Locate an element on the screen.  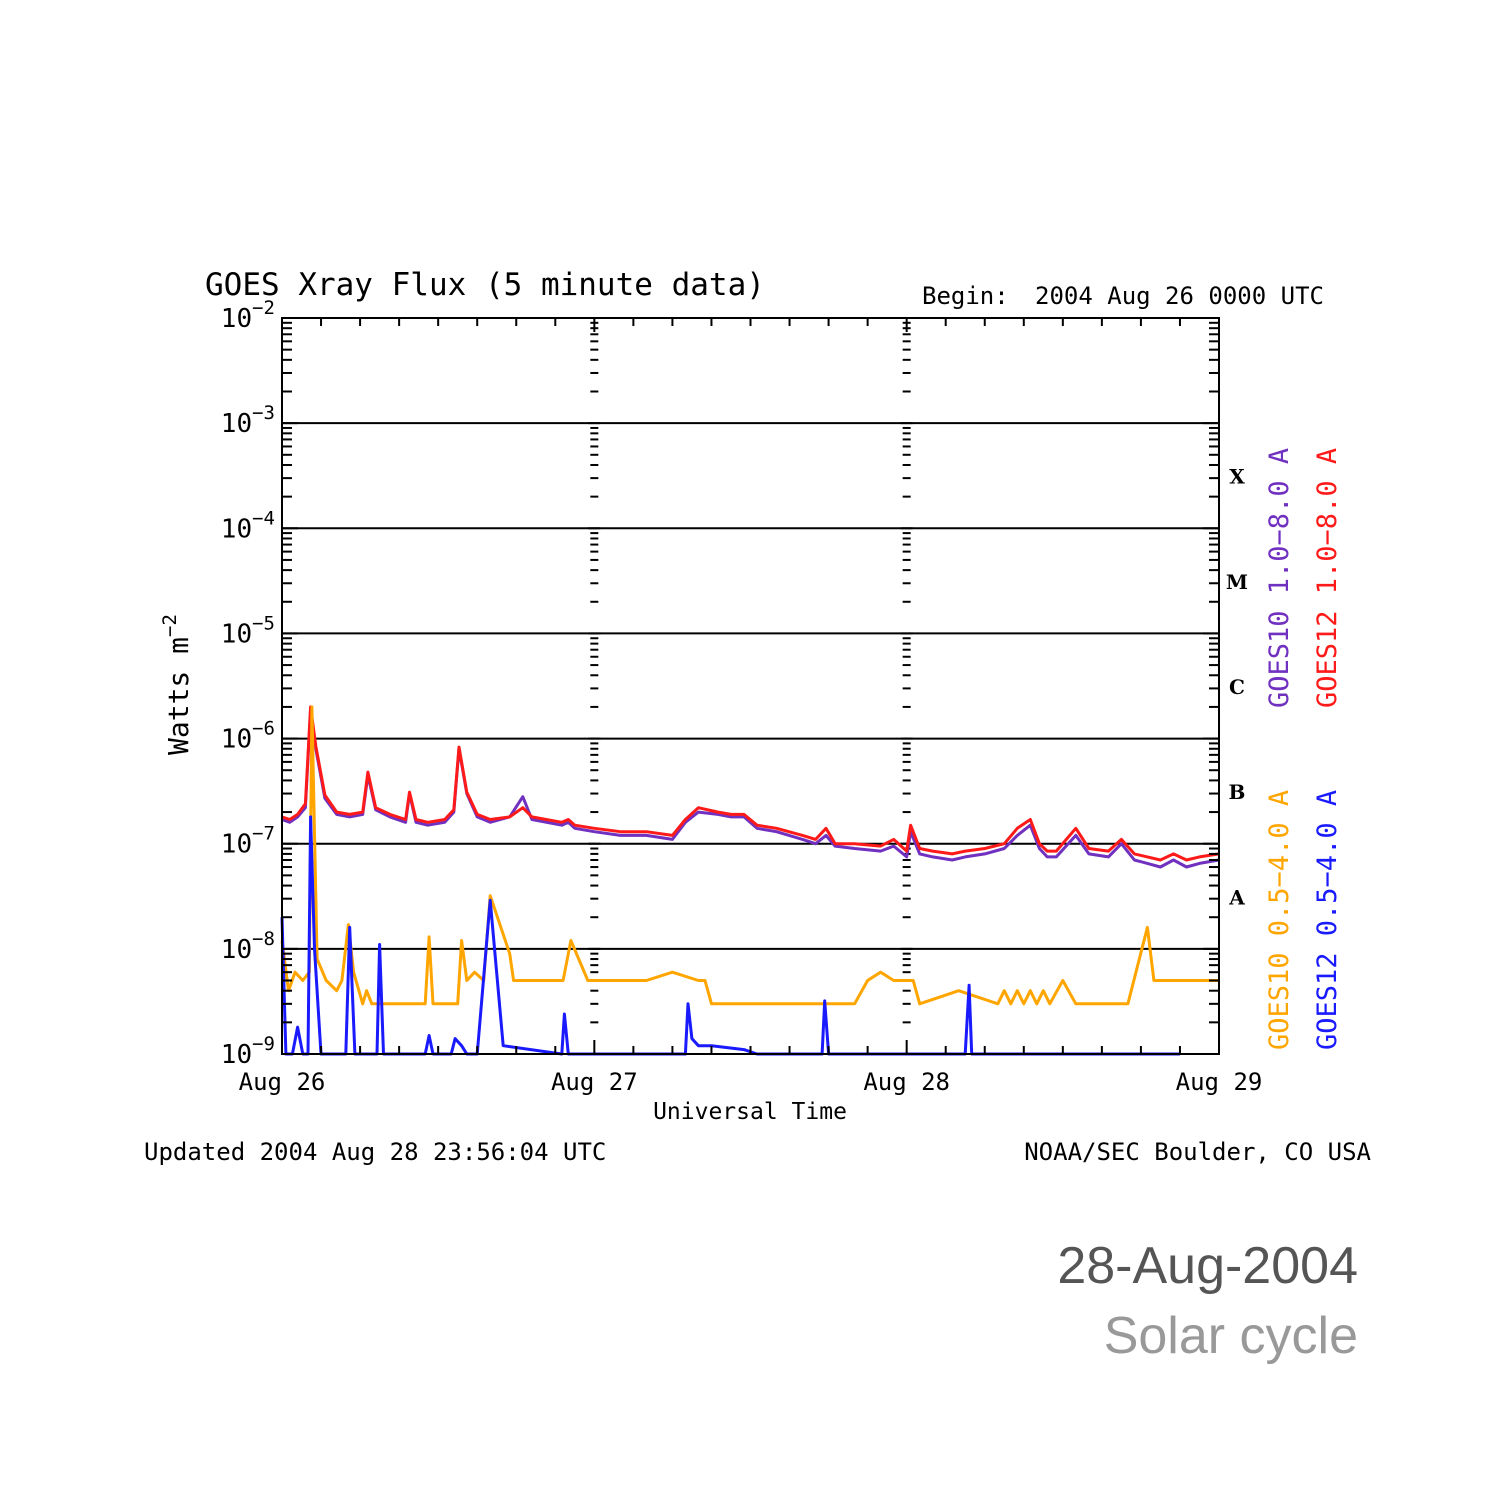
y-axis-label: Watts m−2 is located at coordinates (177, 684).